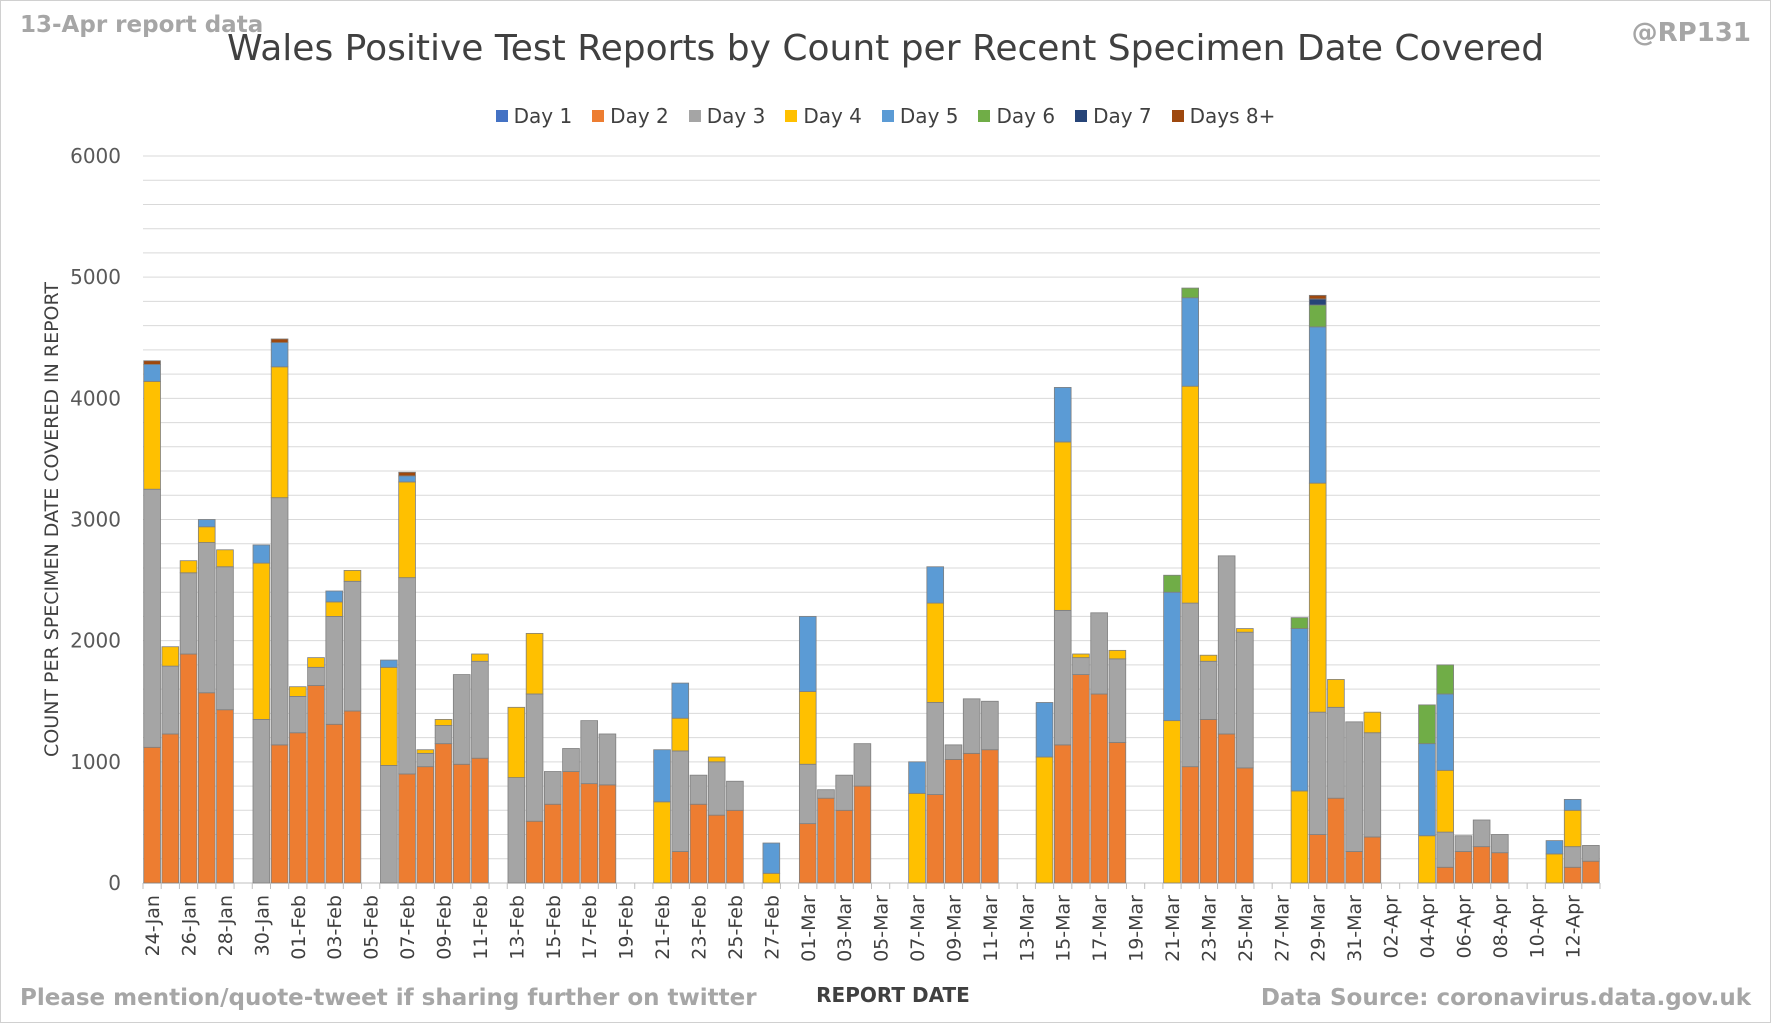  Describe the element at coordinates (1537, 927) in the screenshot. I see `x-tick-label: 10-Apr` at that location.